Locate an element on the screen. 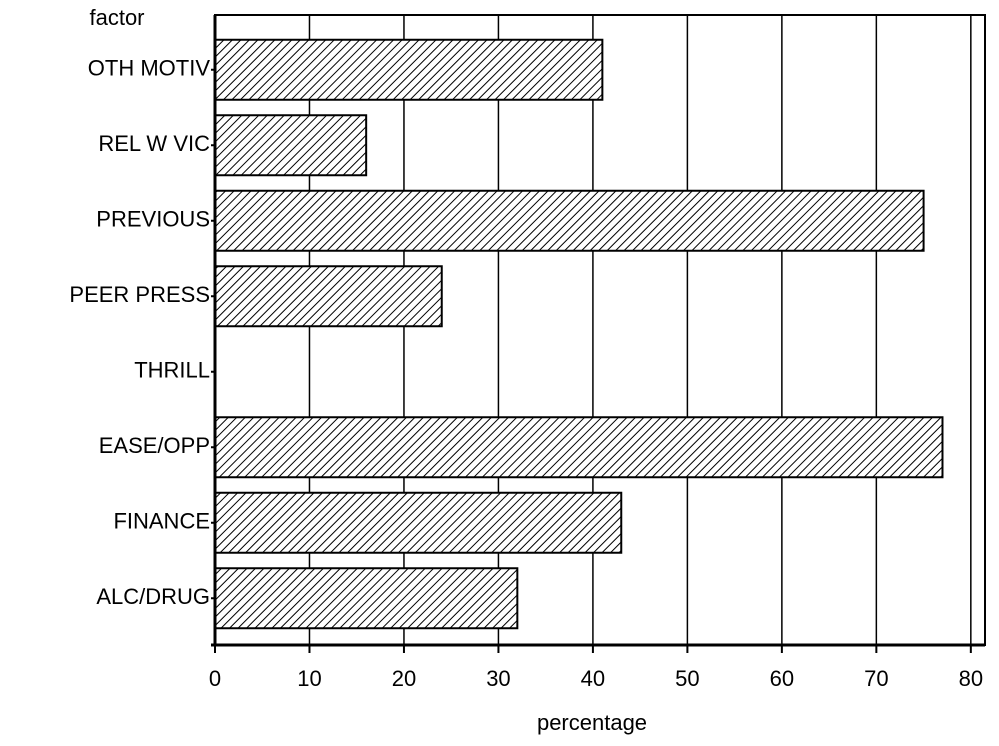 The image size is (999, 746). y-tick-label: ALC/DRUG is located at coordinates (153, 596).